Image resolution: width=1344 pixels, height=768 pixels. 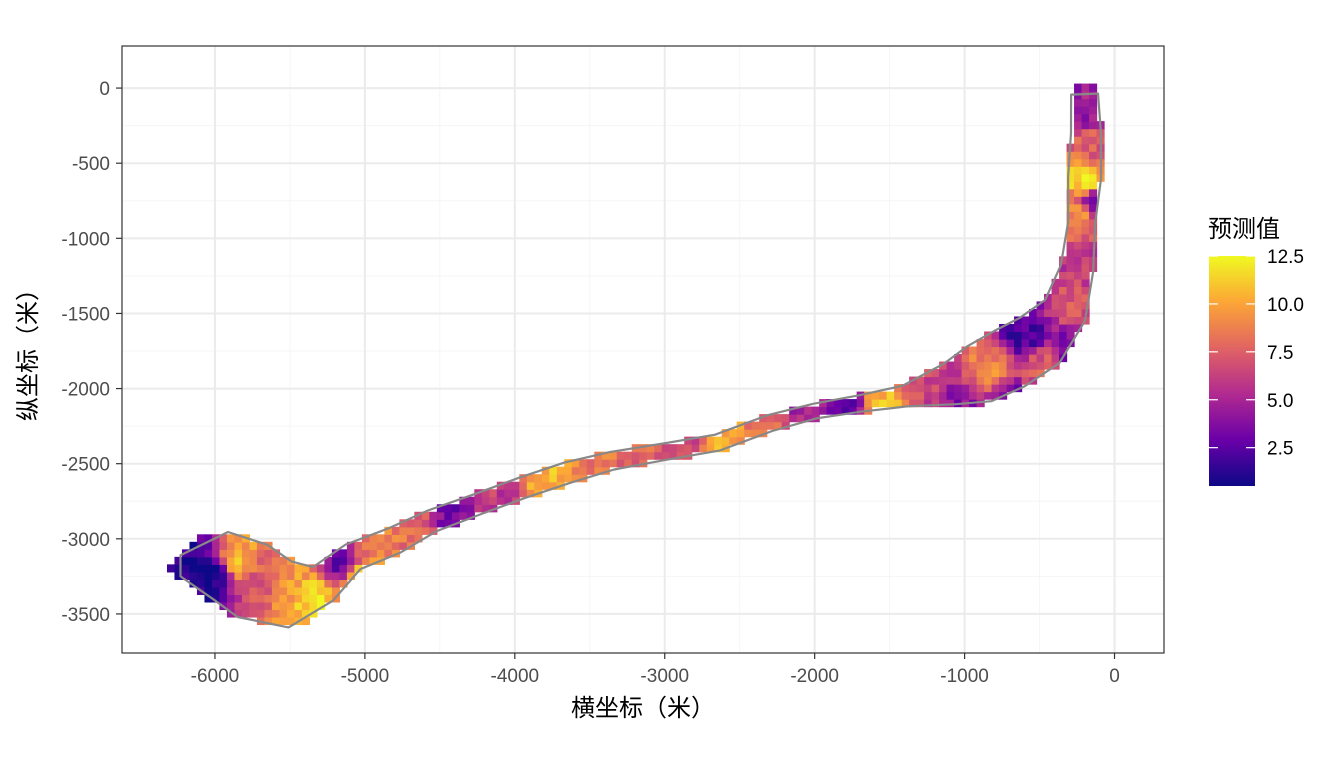 I want to click on x-tick-label: -3000, so click(x=664, y=676).